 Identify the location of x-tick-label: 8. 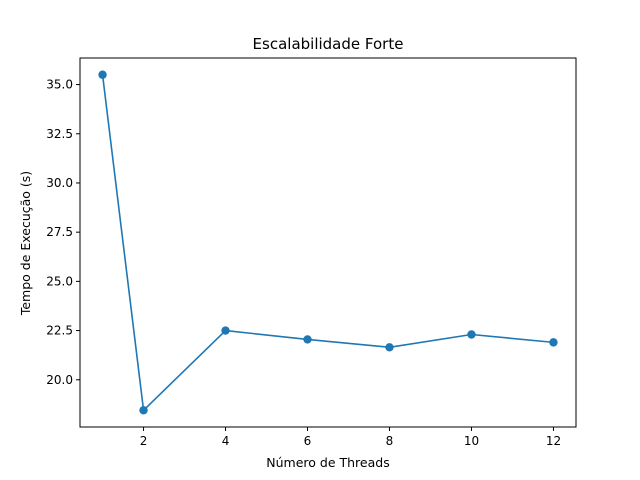
(390, 441).